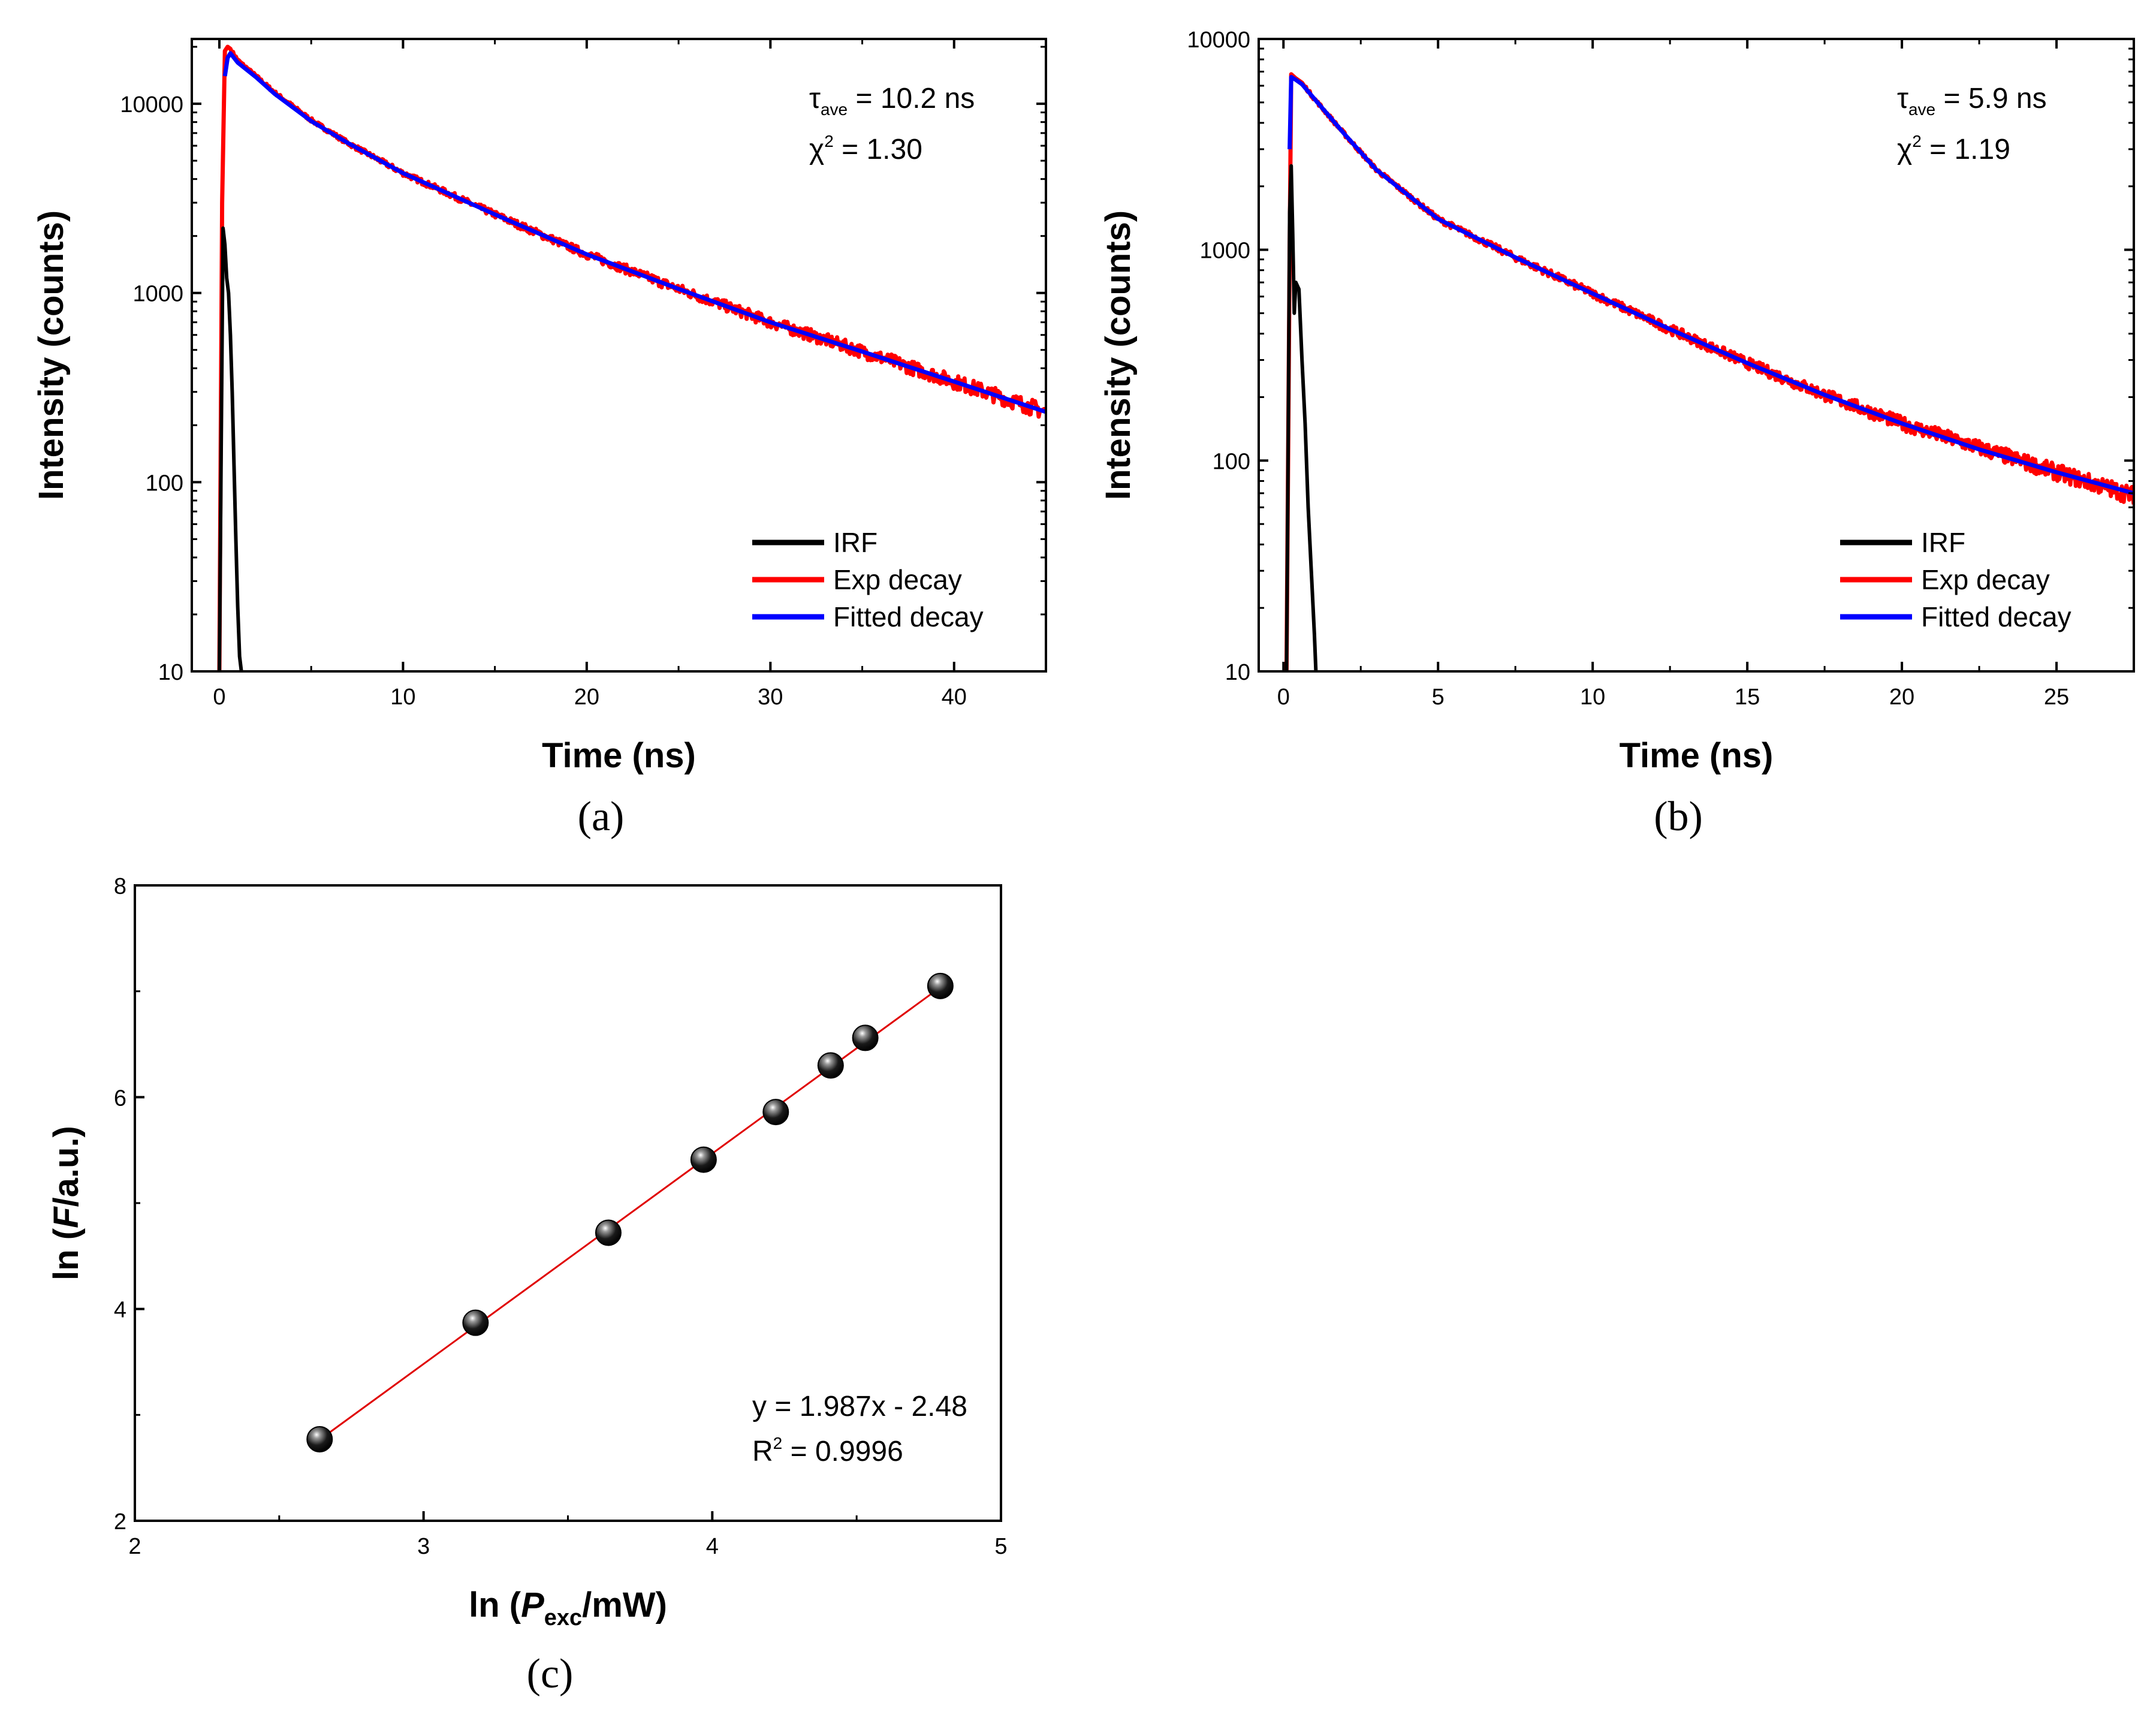 This screenshot has width=2156, height=1715. What do you see at coordinates (51, 355) in the screenshot?
I see `panel-a-y-axis-title: Intensity (counts)` at bounding box center [51, 355].